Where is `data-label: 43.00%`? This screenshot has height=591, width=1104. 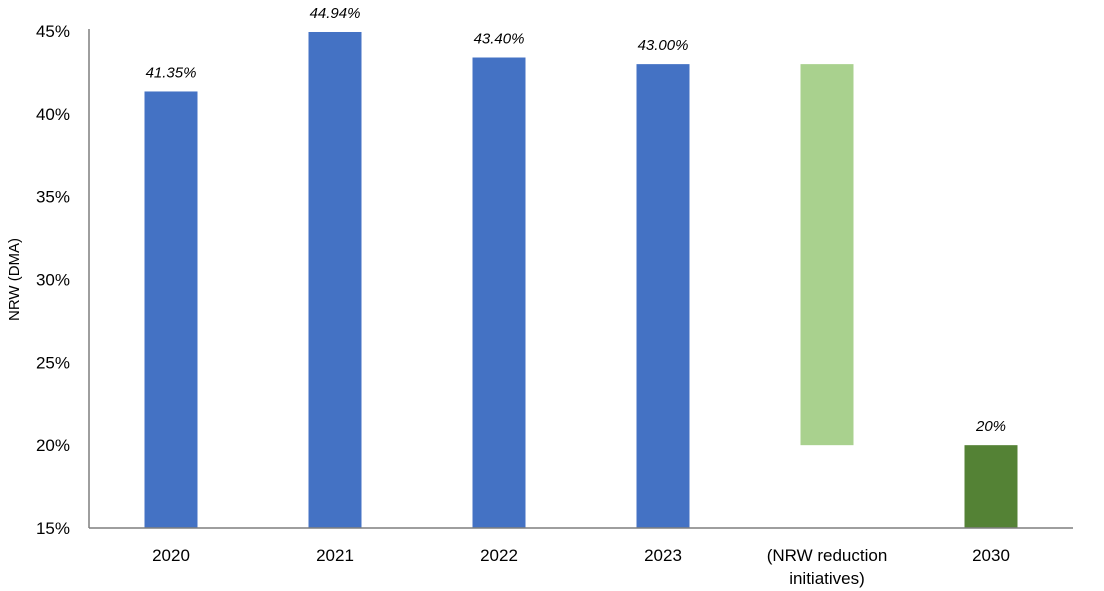 data-label: 43.00% is located at coordinates (663, 45).